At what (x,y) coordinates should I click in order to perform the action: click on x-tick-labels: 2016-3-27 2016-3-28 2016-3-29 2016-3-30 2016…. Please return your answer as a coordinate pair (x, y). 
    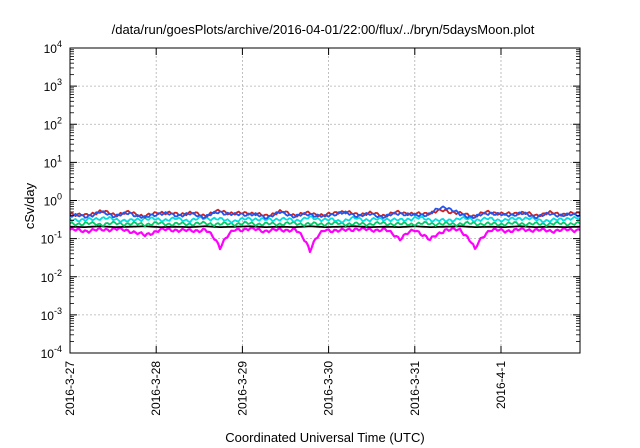
    Looking at the image, I should click on (285, 388).